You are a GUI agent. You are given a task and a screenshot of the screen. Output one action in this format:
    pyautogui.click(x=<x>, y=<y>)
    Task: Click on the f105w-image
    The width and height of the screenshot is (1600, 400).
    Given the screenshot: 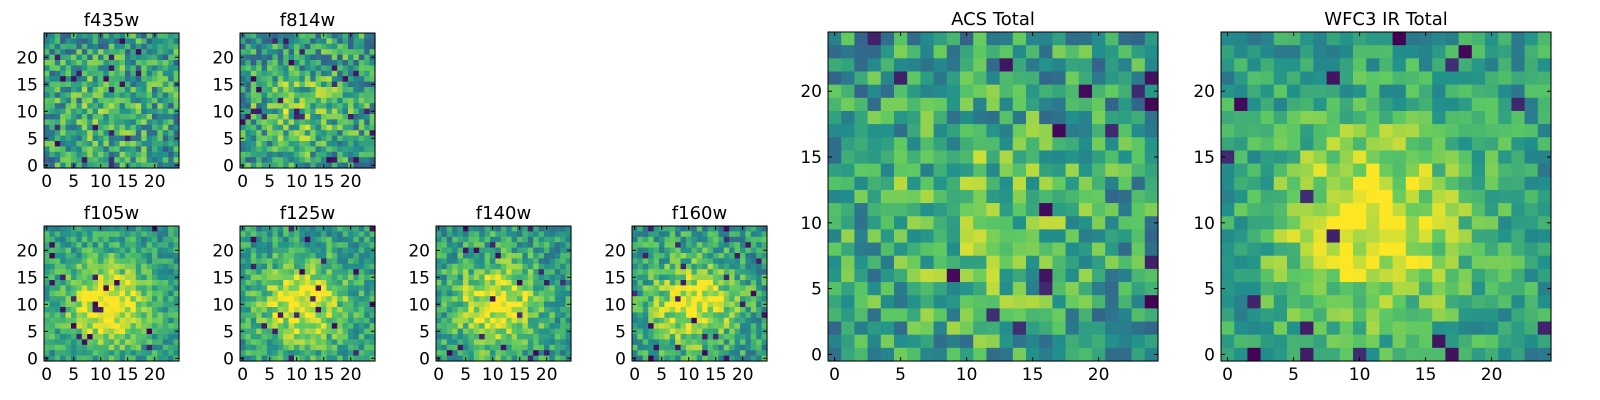 What is the action you would take?
    pyautogui.click(x=112, y=294)
    